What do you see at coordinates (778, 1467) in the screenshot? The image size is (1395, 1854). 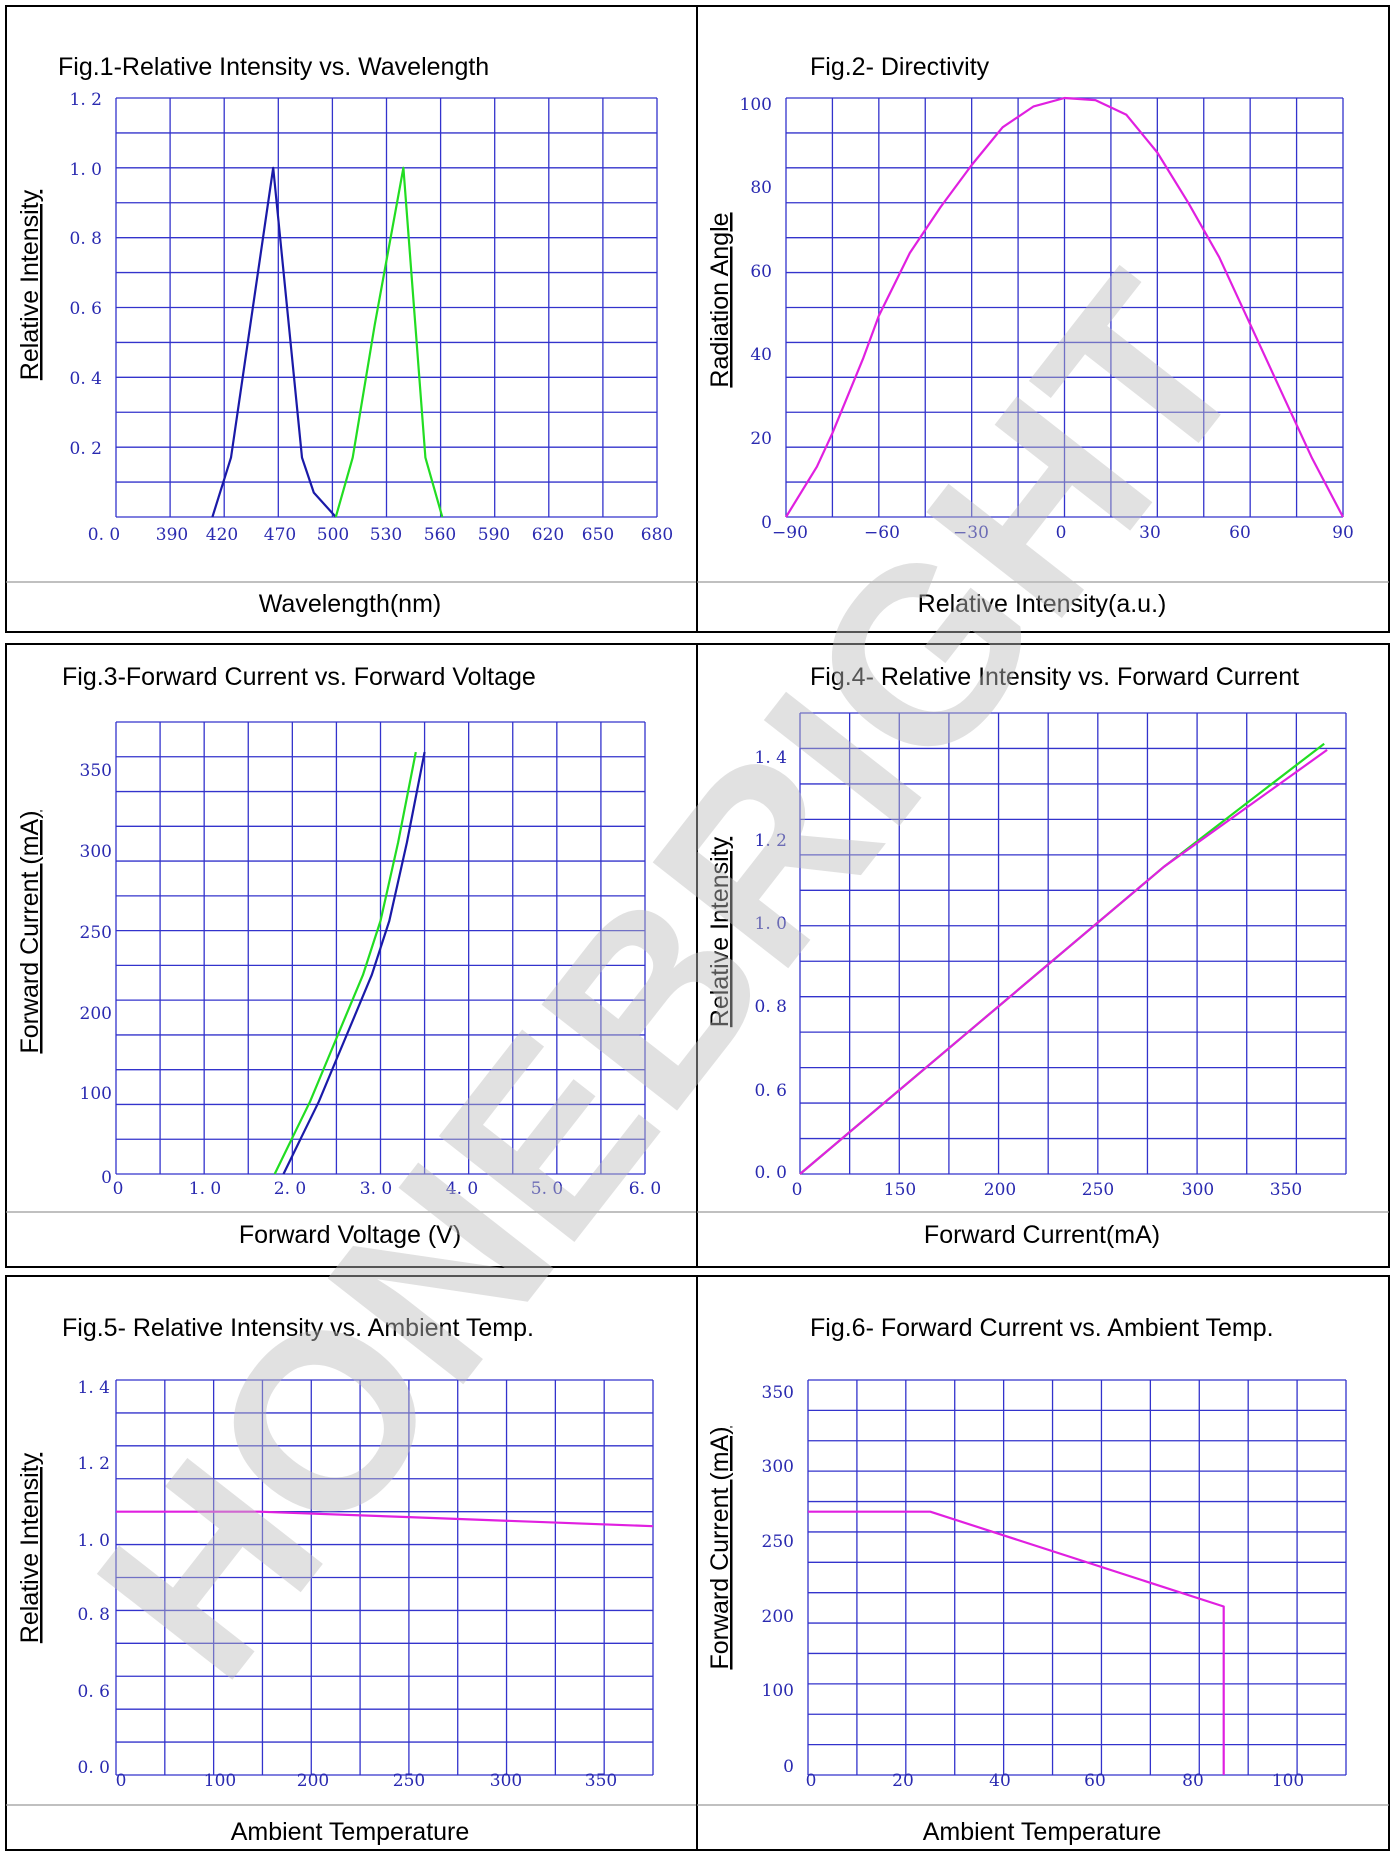 I see `y-tick-label: 300` at bounding box center [778, 1467].